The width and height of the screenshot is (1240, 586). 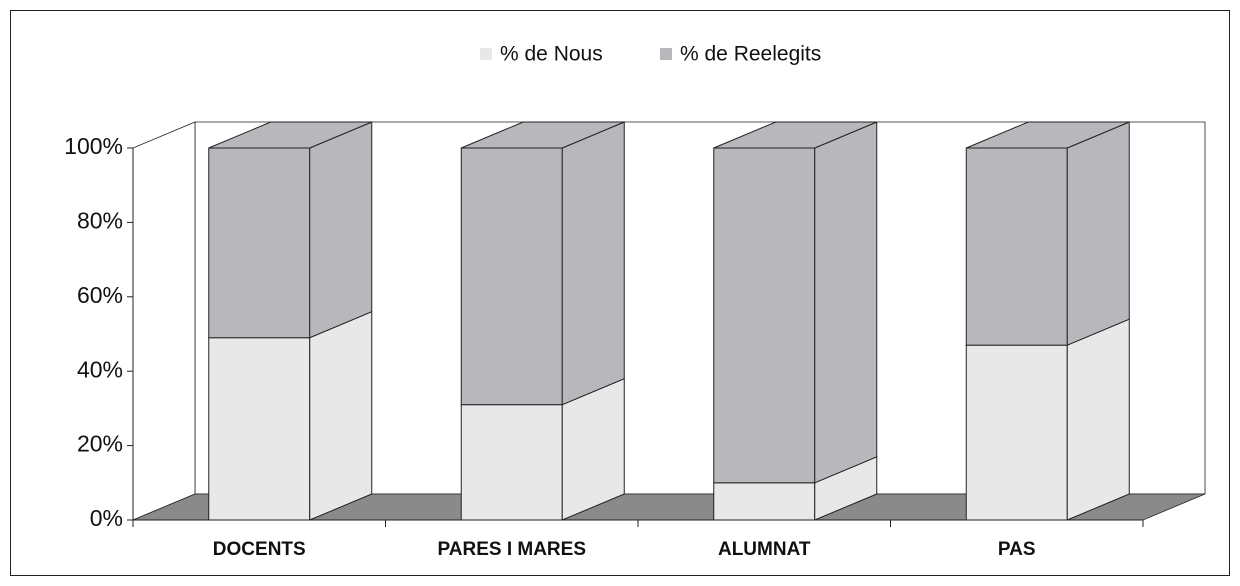 I want to click on x-tick-label: PAS, so click(x=1017, y=549).